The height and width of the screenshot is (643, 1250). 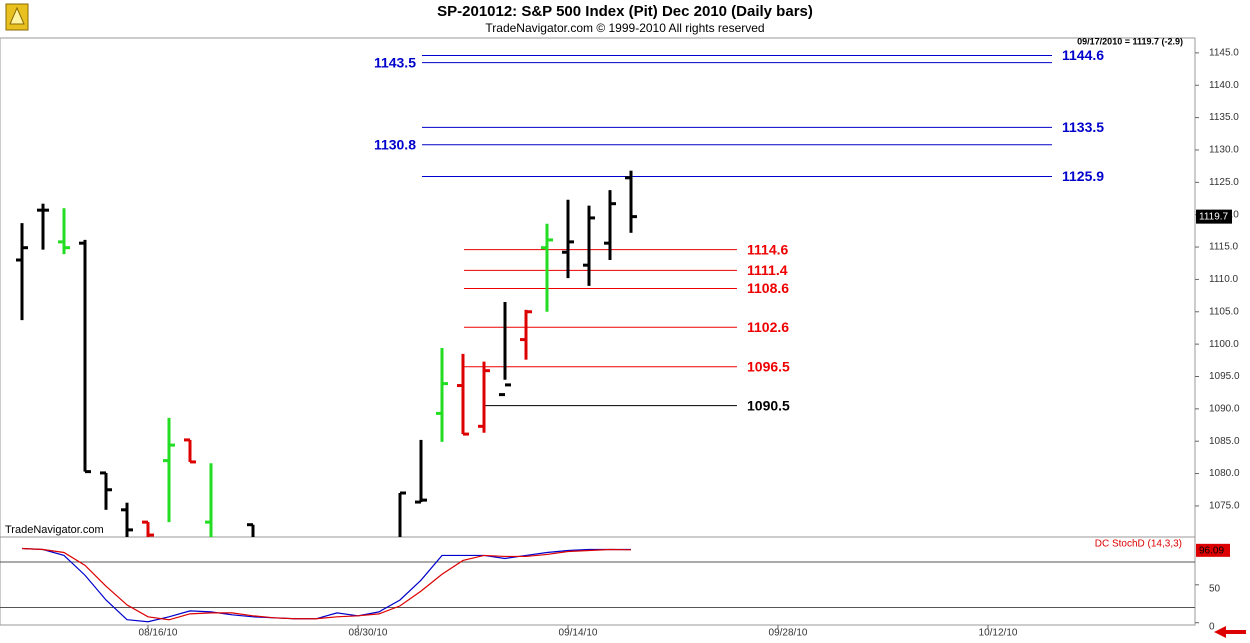 What do you see at coordinates (1224, 344) in the screenshot?
I see `y-tick-label: 1100.0` at bounding box center [1224, 344].